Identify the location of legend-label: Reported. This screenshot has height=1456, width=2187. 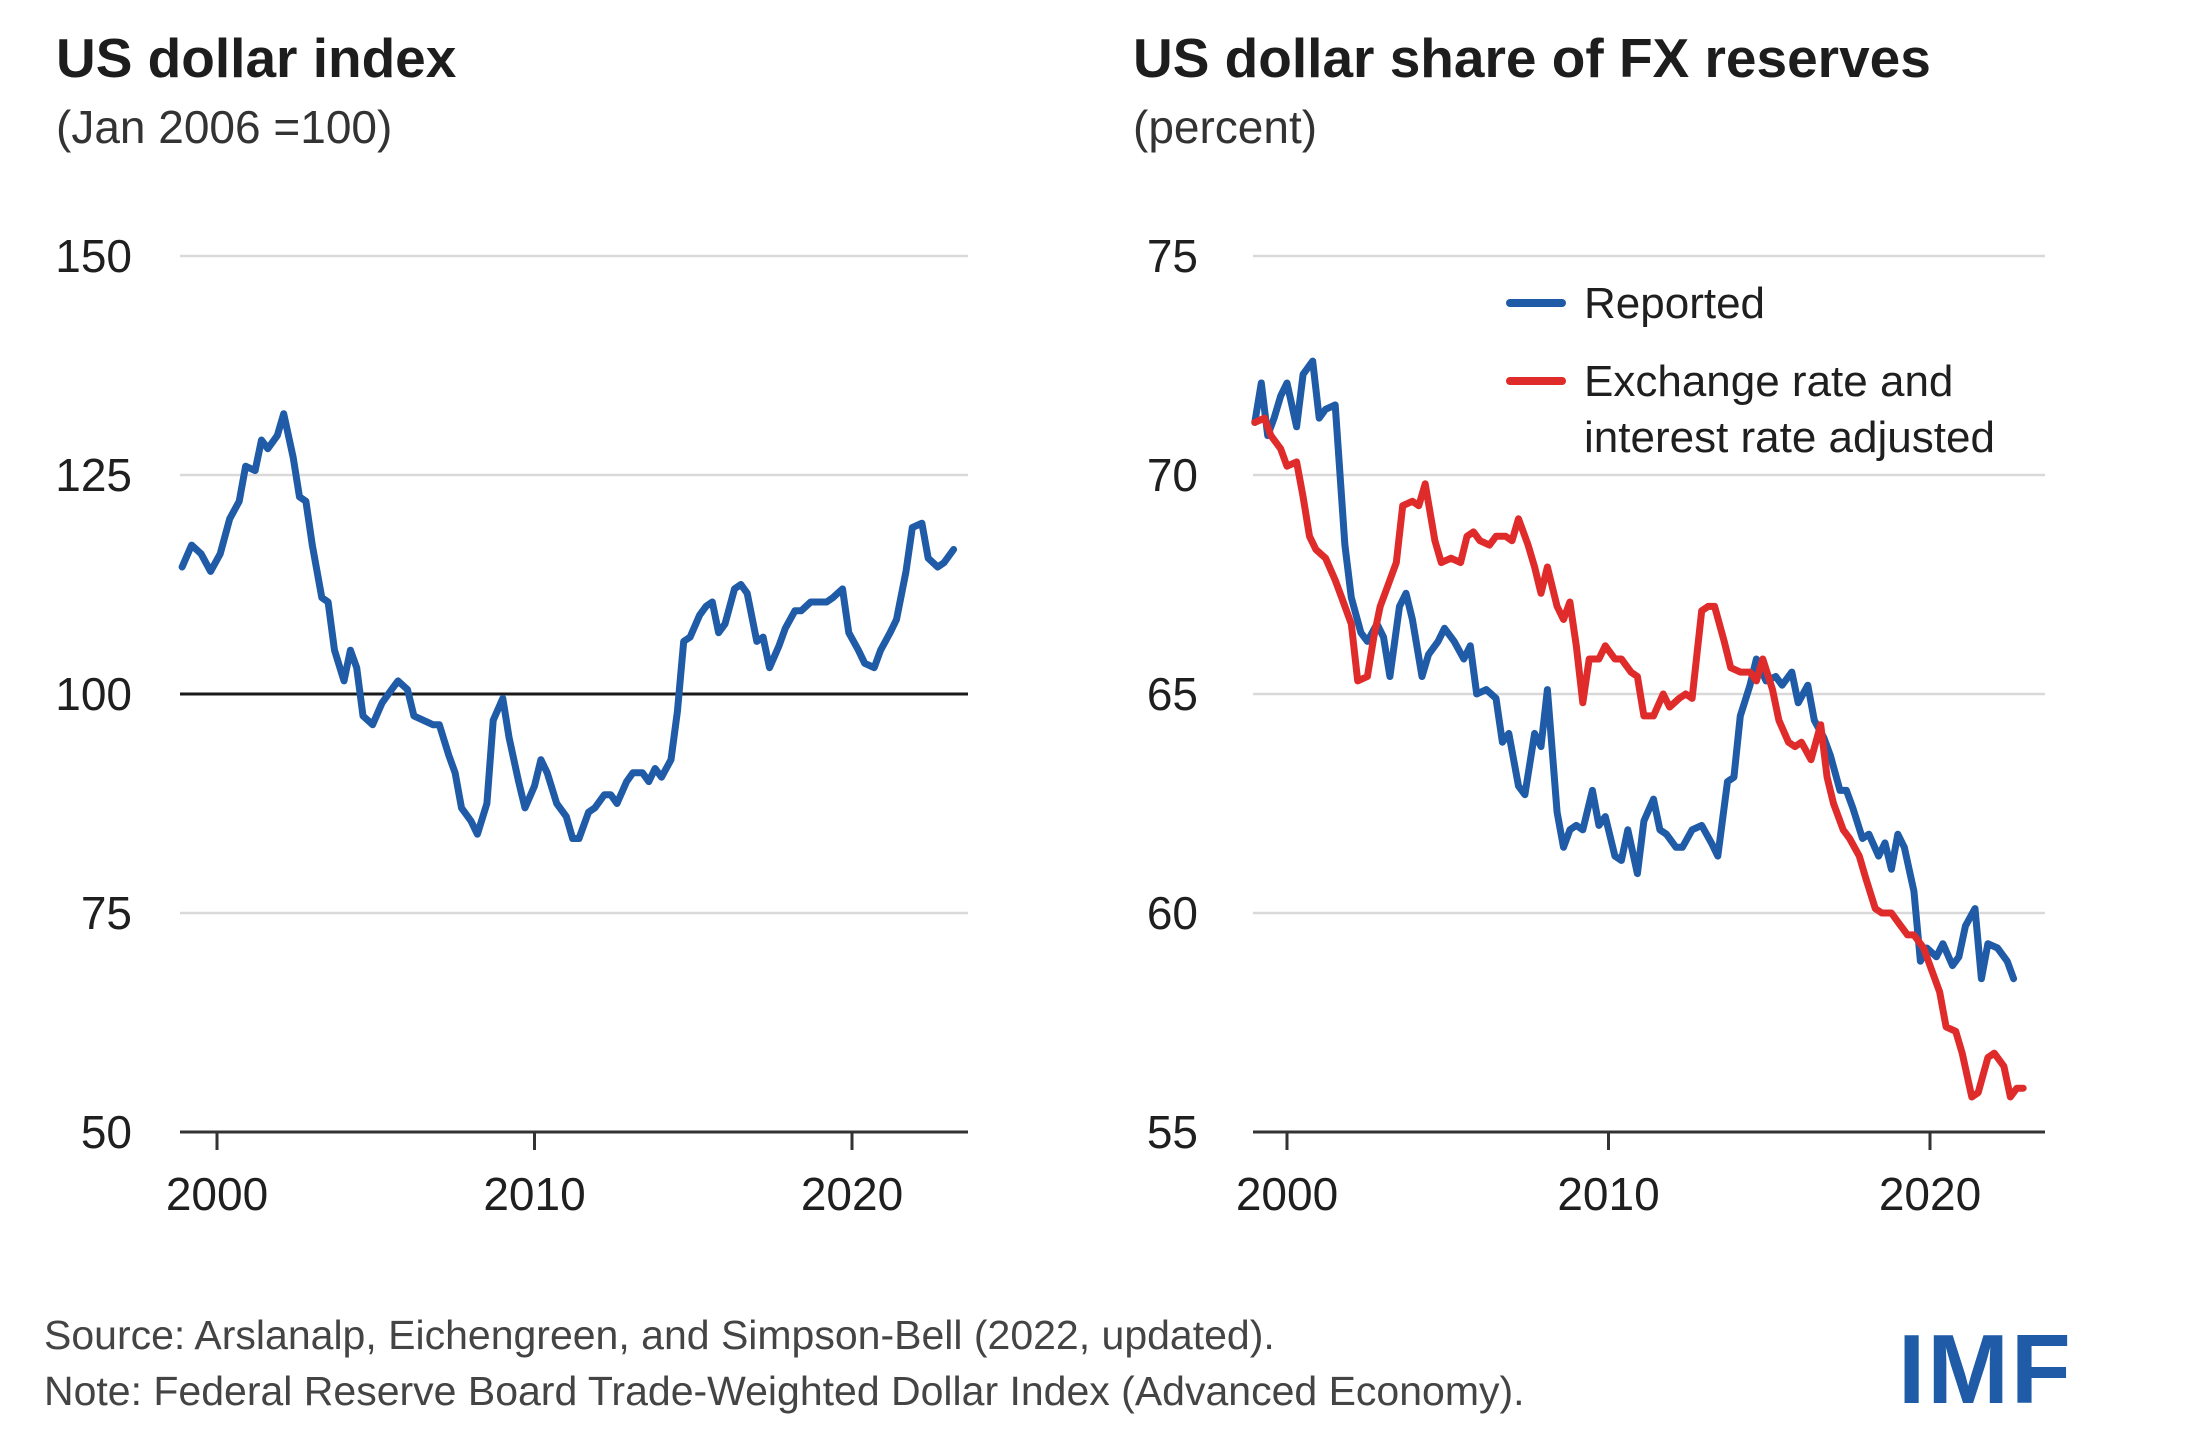
(1674, 303).